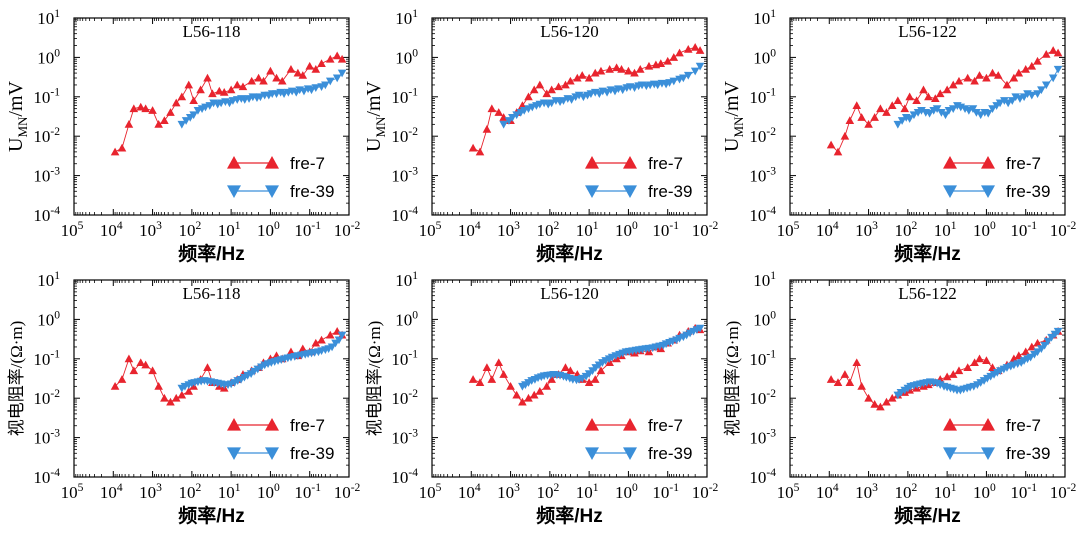 This screenshot has width=1080, height=541. Describe the element at coordinates (150, 229) in the screenshot. I see `x-tick-label: 10³` at that location.